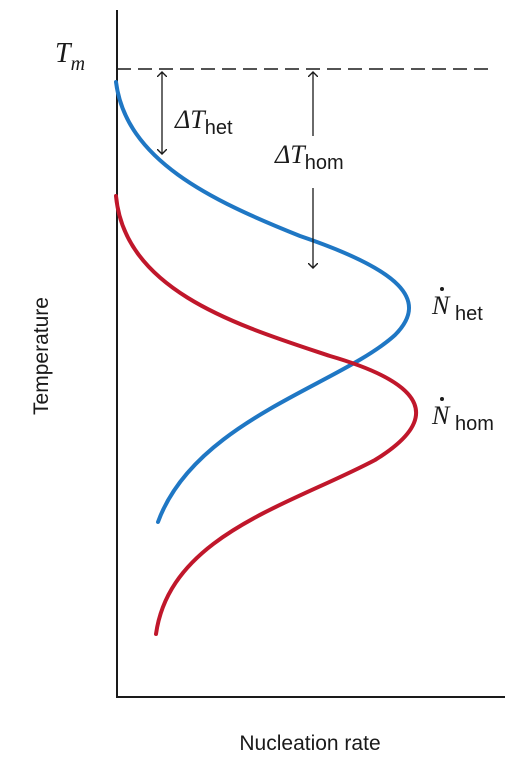 The height and width of the screenshot is (757, 516). Describe the element at coordinates (442, 289) in the screenshot. I see `series-het-dot` at that location.